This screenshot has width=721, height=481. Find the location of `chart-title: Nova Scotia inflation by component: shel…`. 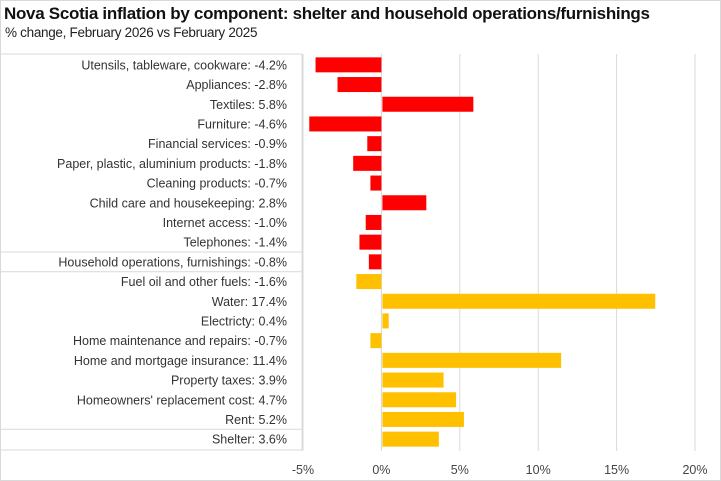

chart-title: Nova Scotia inflation by component: shel… is located at coordinates (327, 13).